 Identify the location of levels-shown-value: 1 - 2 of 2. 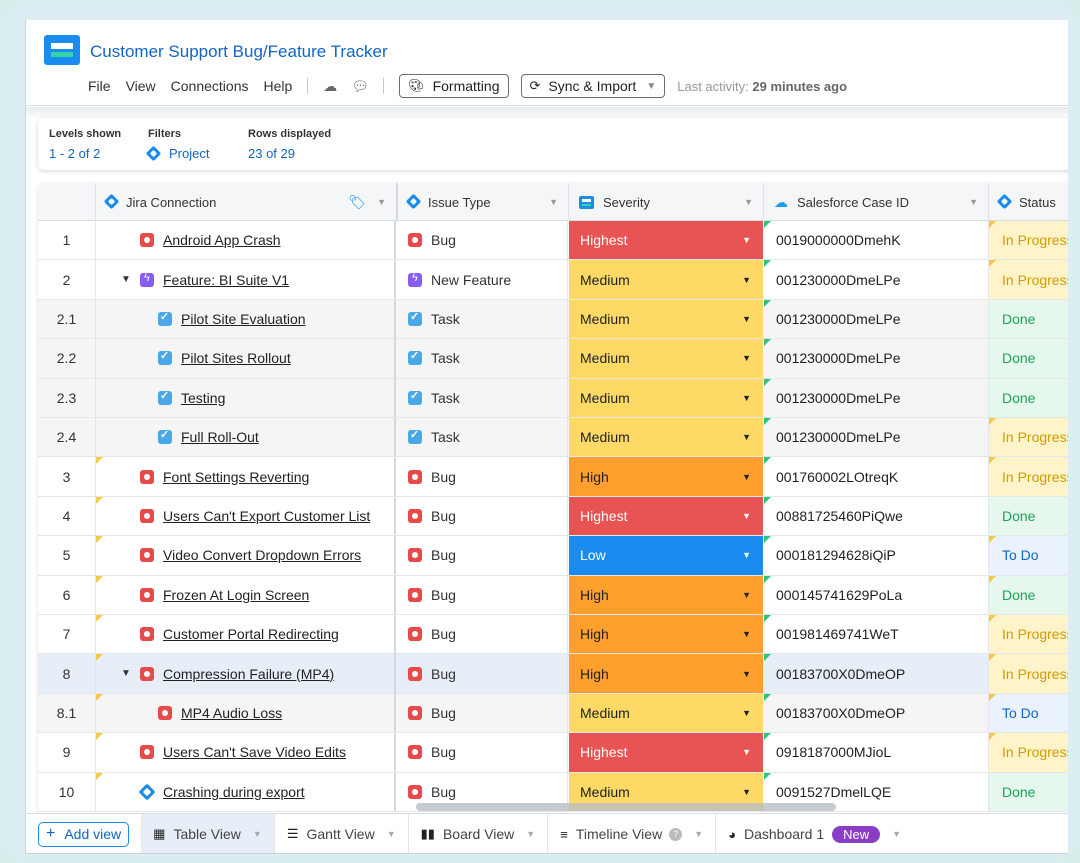
(75, 153).